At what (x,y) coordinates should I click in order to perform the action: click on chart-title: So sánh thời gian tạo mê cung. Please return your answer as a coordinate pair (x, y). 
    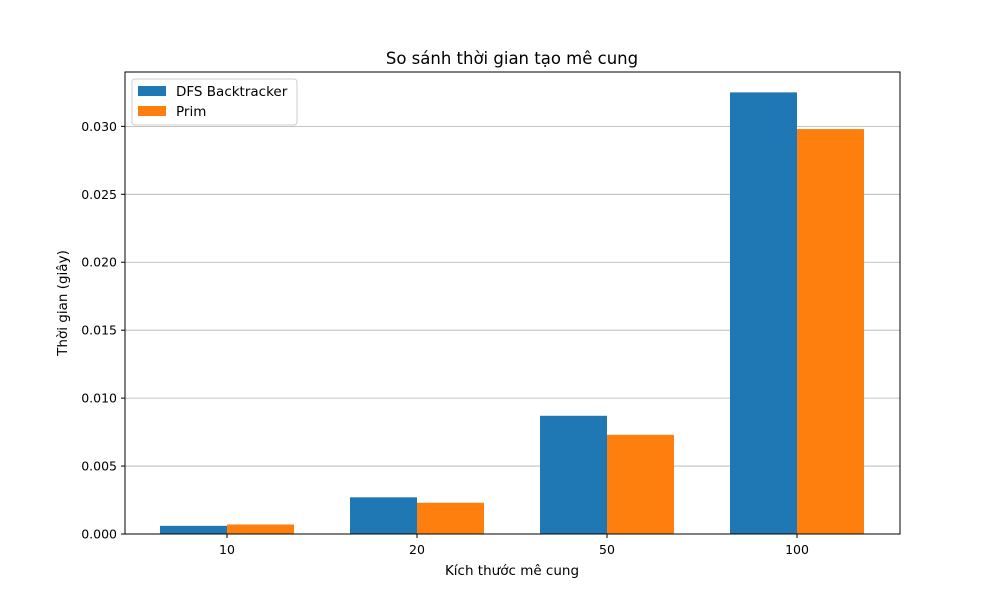
    Looking at the image, I should click on (512, 58).